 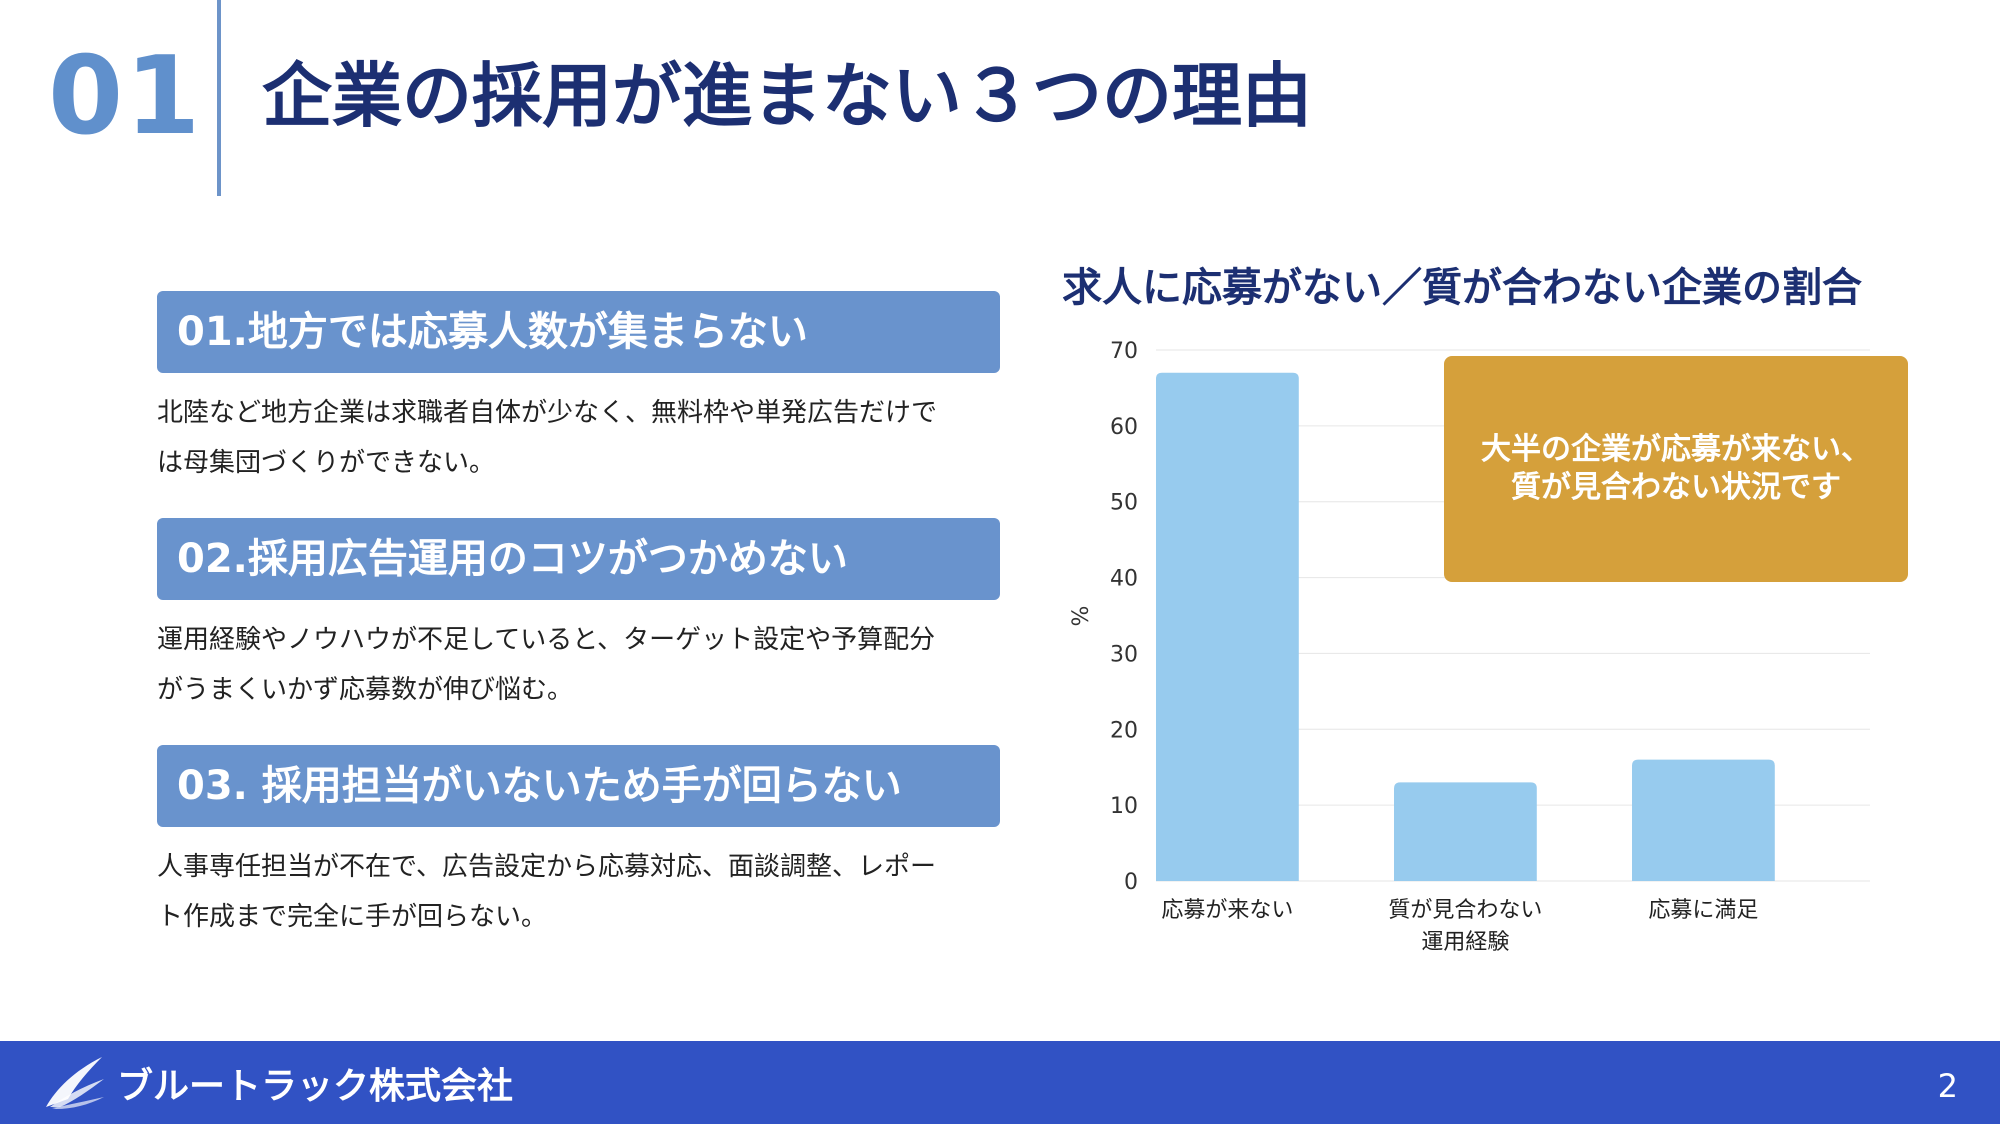 What do you see at coordinates (1462, 288) in the screenshot?
I see `chart-title: 求人に応募がない／質が合わない企業の割合` at bounding box center [1462, 288].